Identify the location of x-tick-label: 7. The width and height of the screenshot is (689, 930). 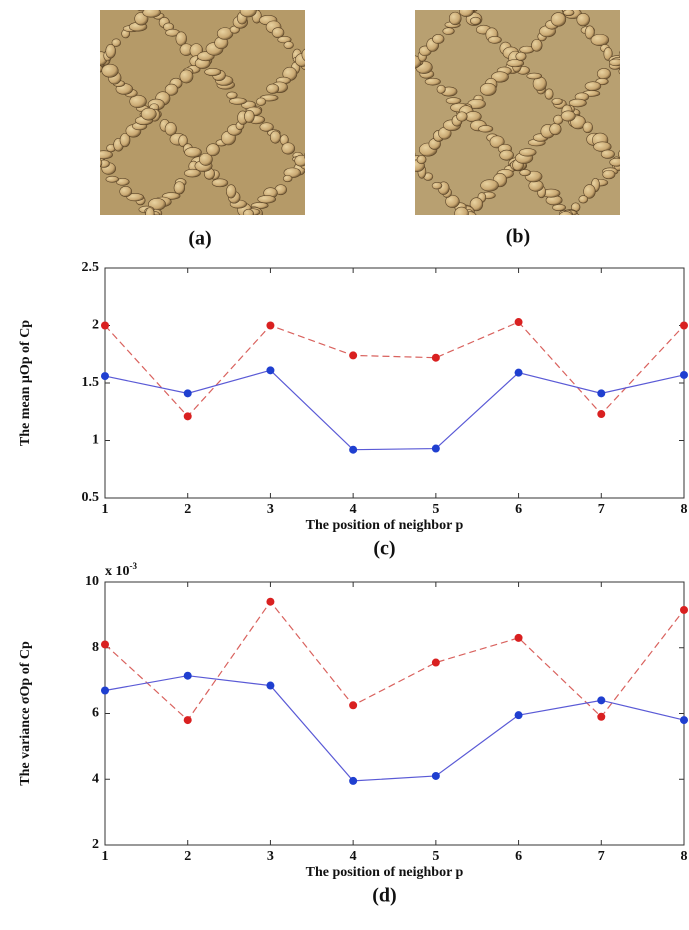
(601, 856).